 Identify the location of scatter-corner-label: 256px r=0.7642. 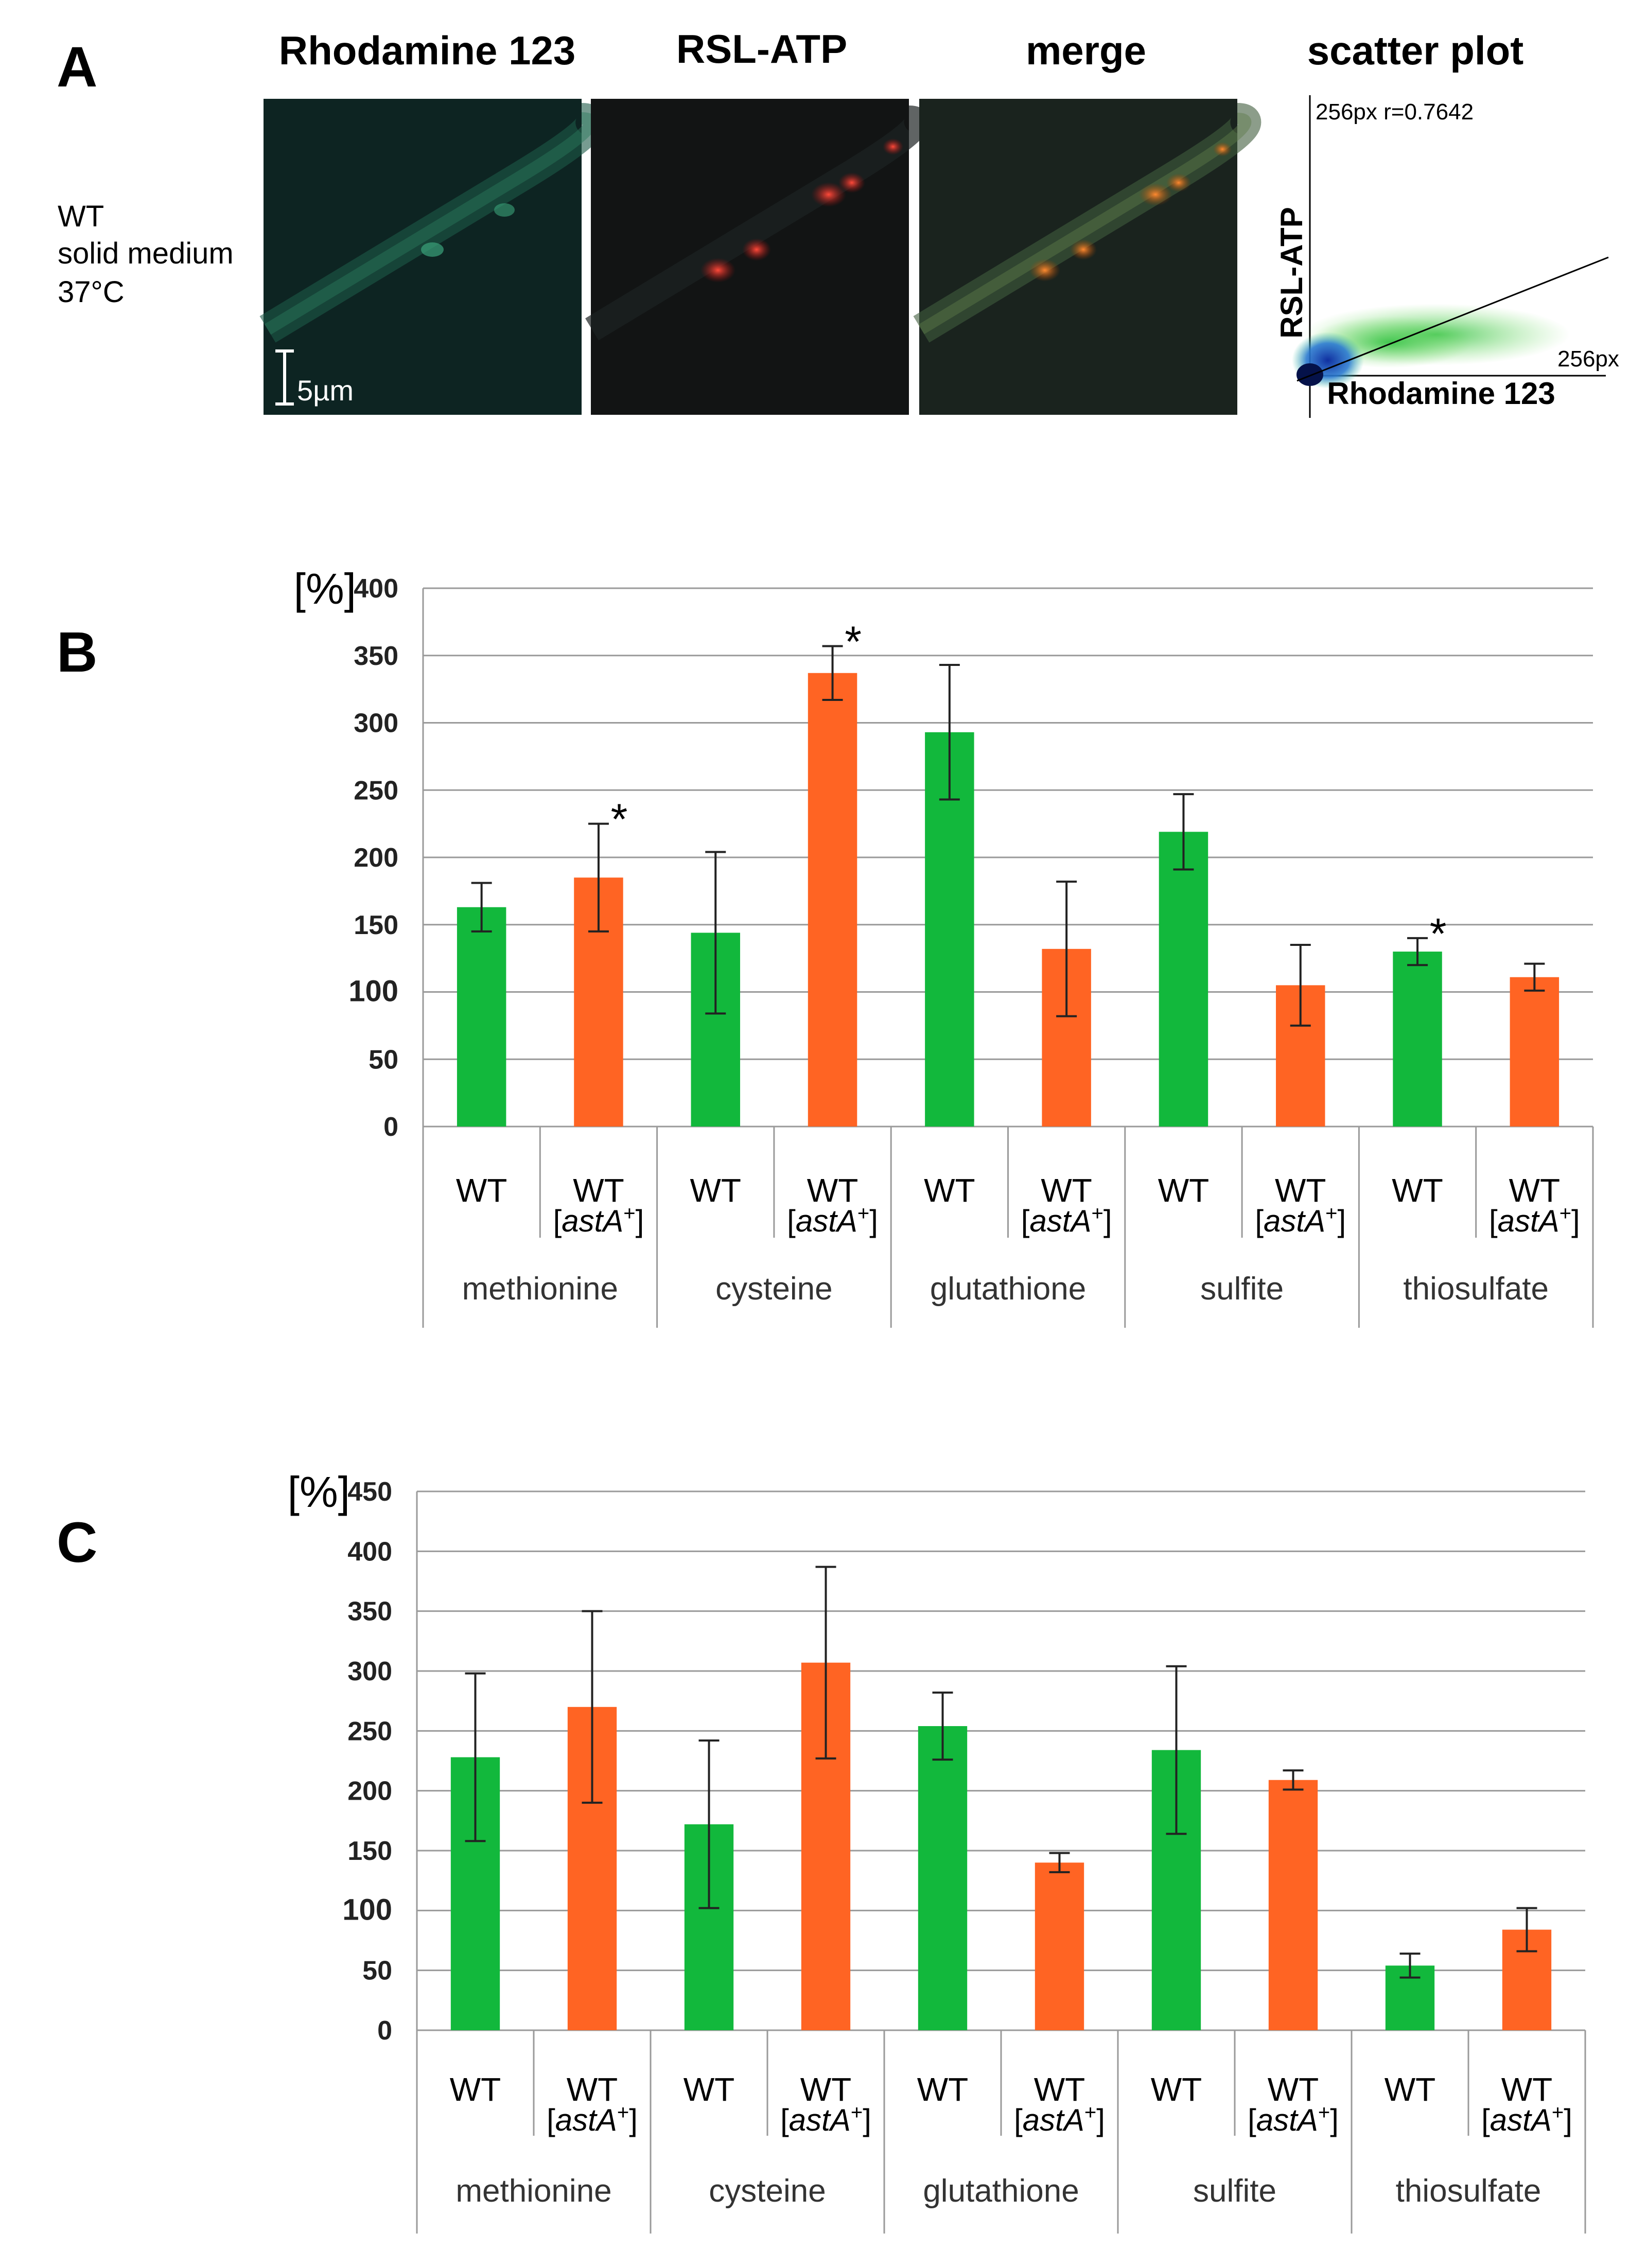
(1395, 112).